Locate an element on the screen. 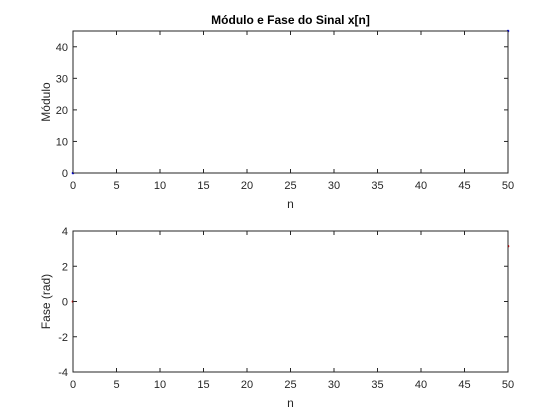 The image size is (560, 420). y-tick-label: 2 is located at coordinates (65, 267).